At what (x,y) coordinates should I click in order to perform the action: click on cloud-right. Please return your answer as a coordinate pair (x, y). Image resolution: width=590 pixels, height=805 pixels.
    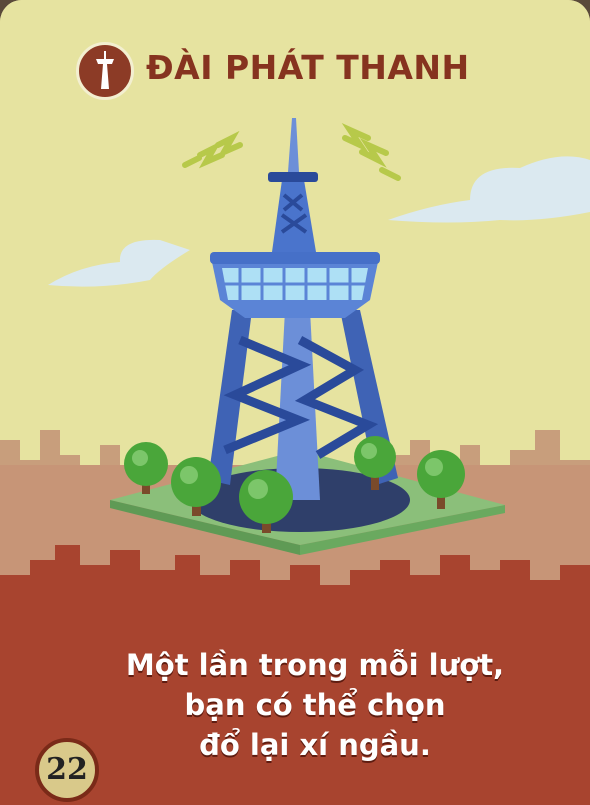
    Looking at the image, I should click on (489, 189).